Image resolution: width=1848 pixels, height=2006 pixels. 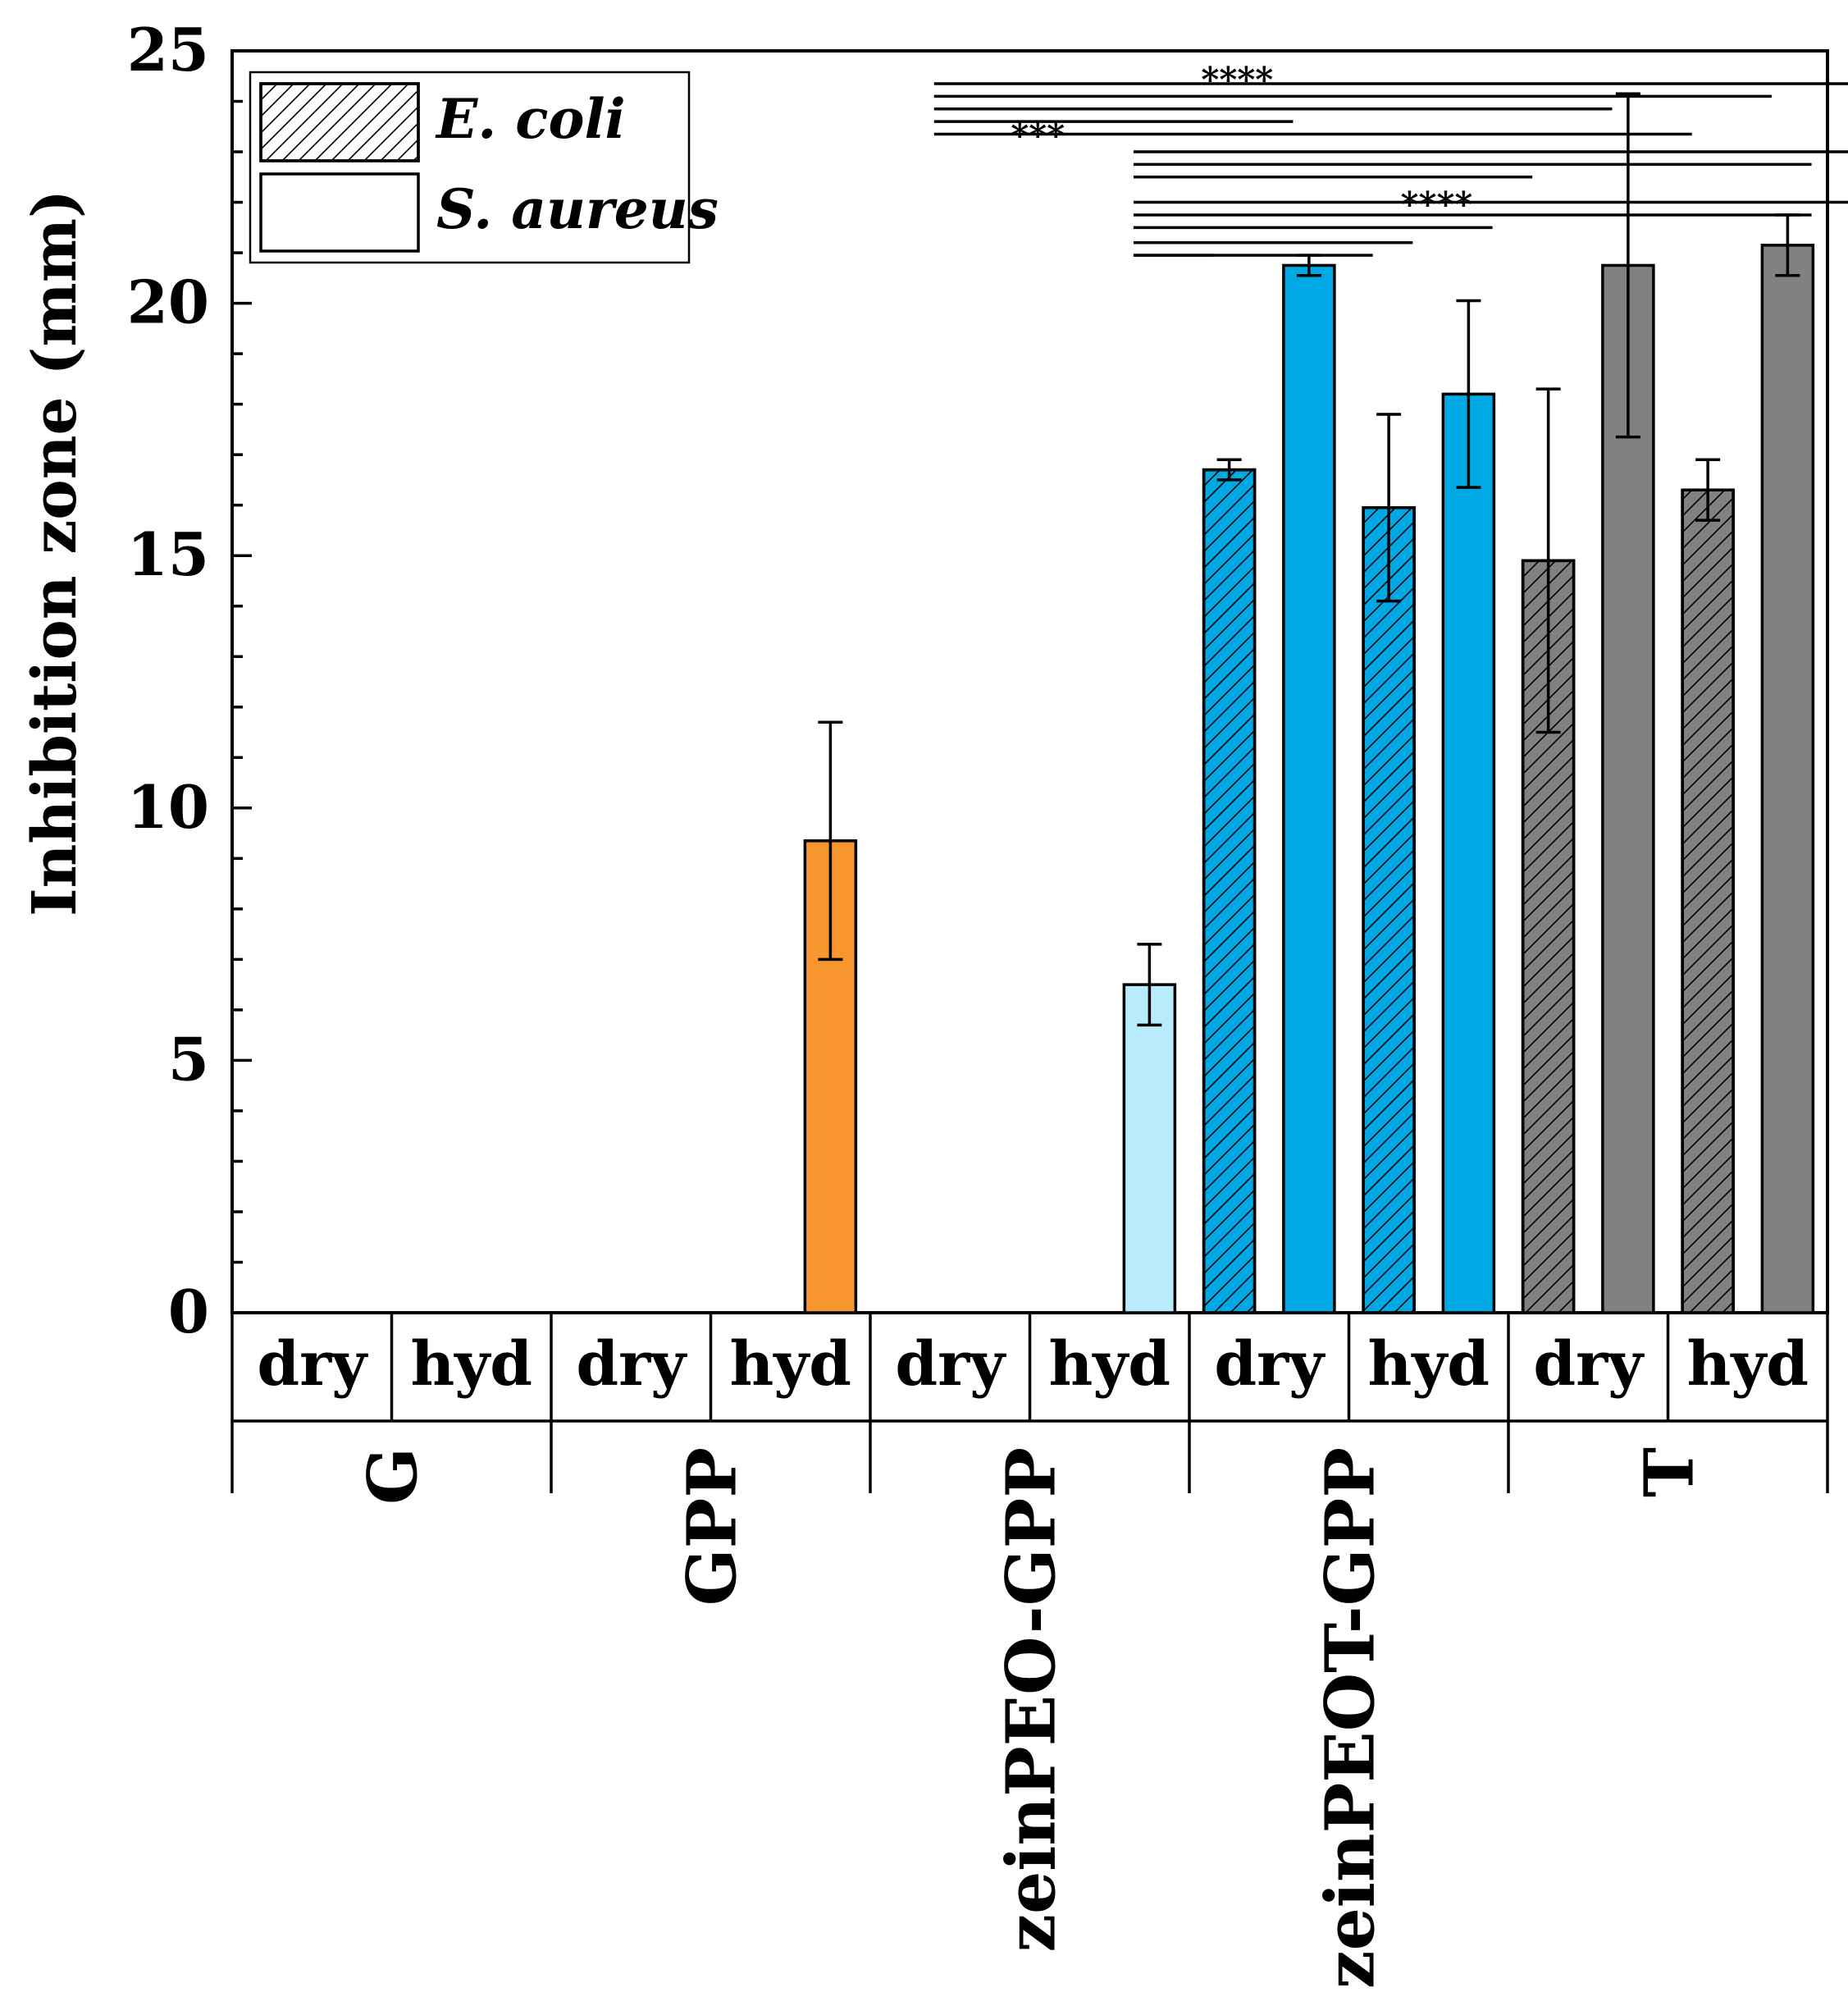 I want to click on y-tick-label: 5, so click(x=188, y=1059).